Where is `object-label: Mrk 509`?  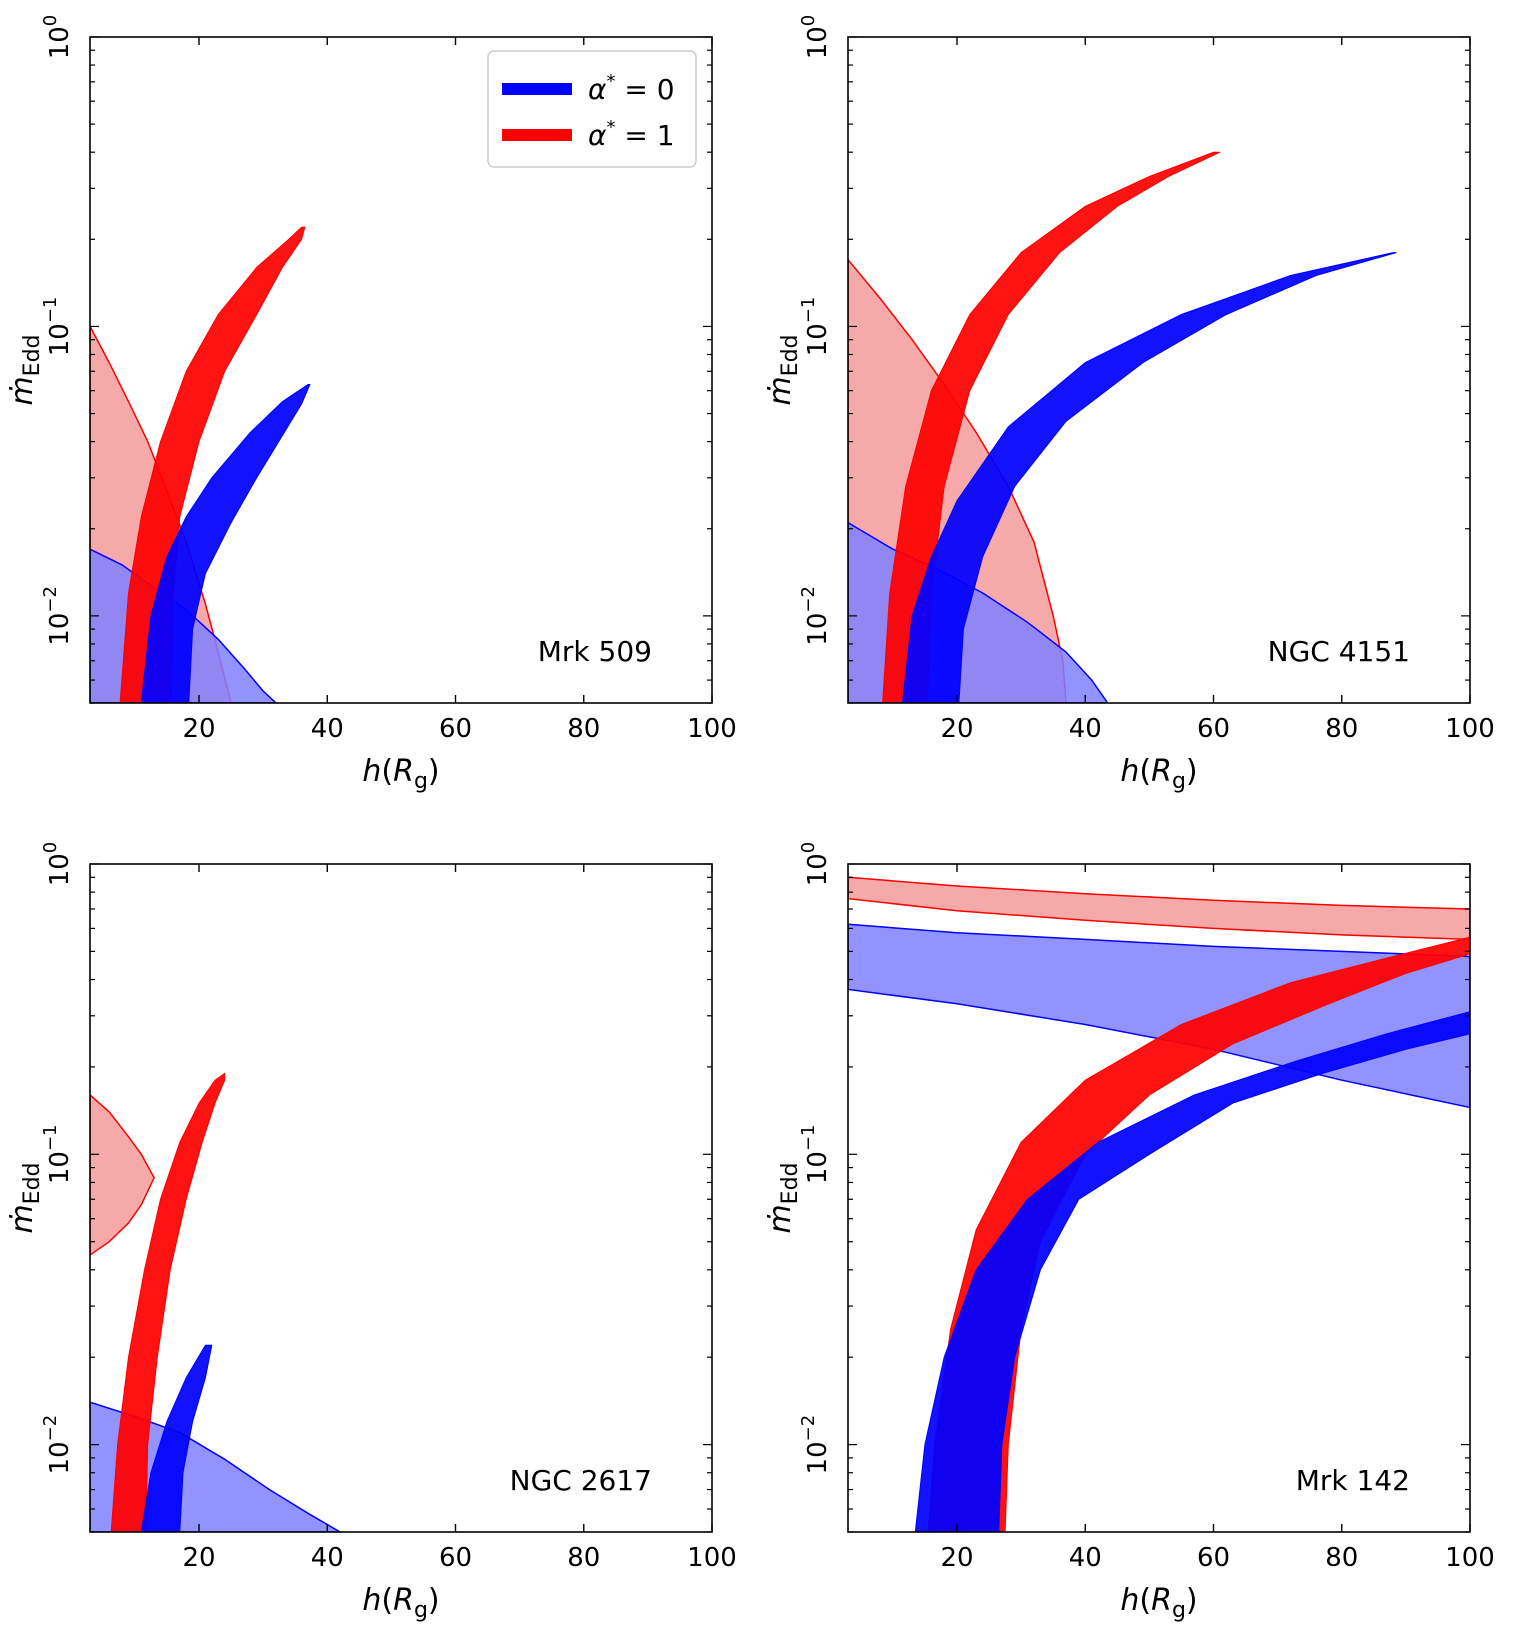
object-label: Mrk 509 is located at coordinates (595, 651).